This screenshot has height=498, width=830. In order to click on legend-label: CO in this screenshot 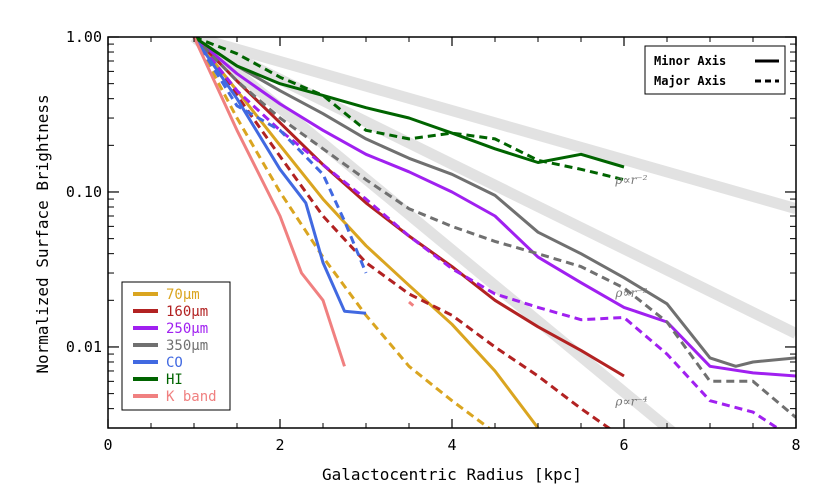, I will do `click(174, 363)`.